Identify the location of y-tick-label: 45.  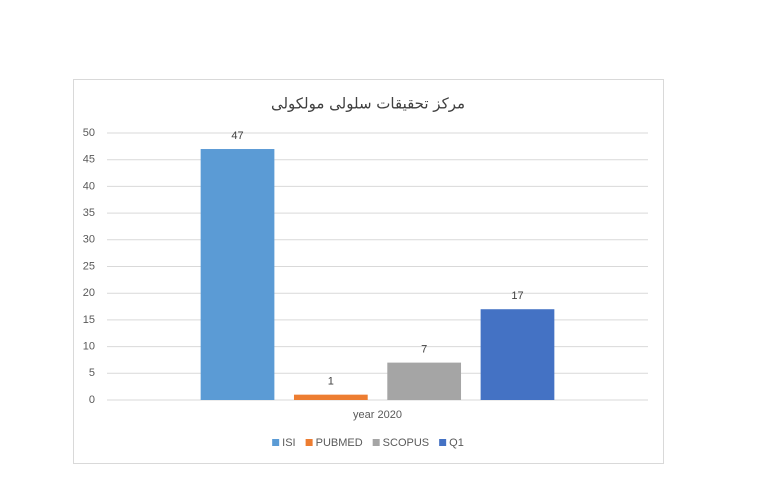
(89, 160).